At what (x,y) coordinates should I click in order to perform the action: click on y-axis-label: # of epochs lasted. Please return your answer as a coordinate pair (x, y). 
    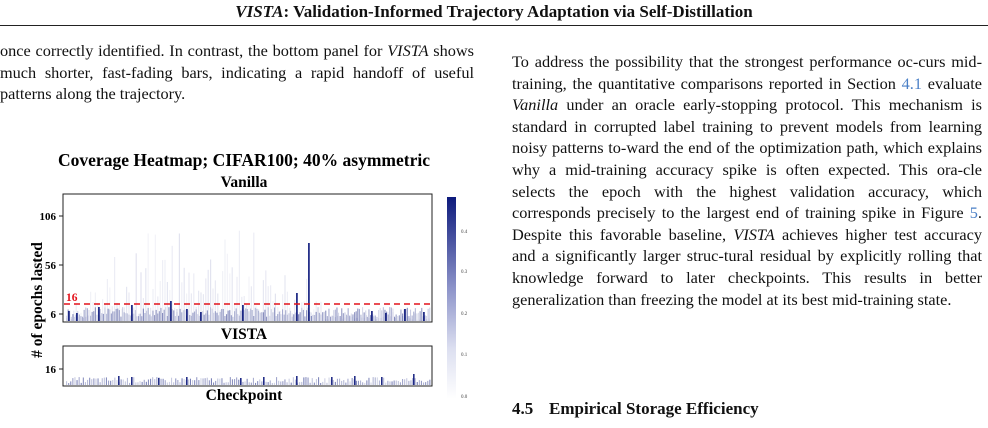
    Looking at the image, I should click on (37, 300).